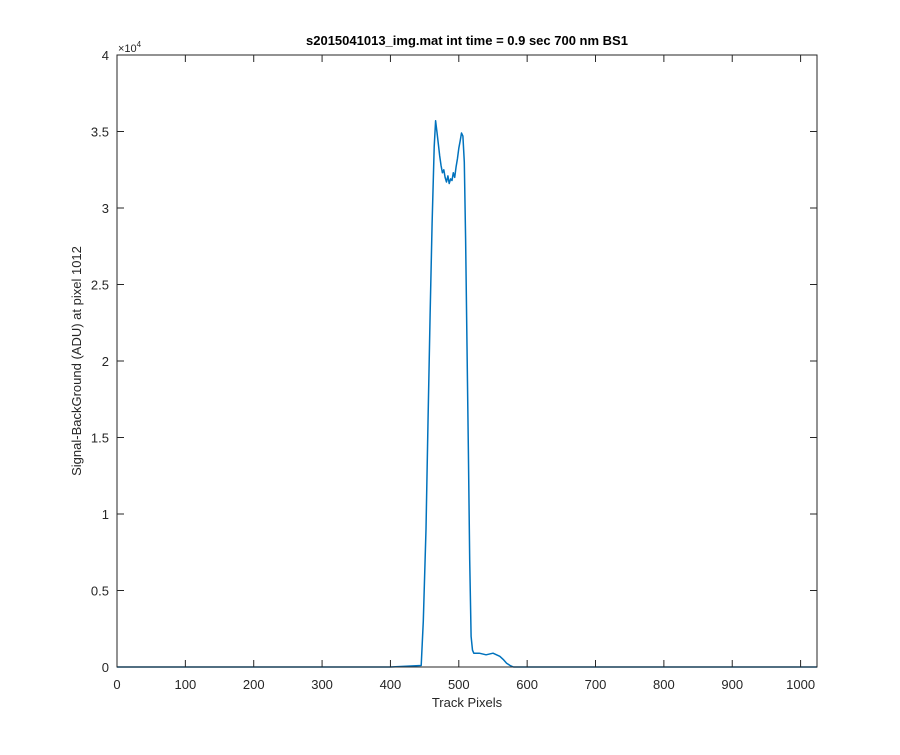  What do you see at coordinates (100, 438) in the screenshot?
I see `y-tick-label: 1.5` at bounding box center [100, 438].